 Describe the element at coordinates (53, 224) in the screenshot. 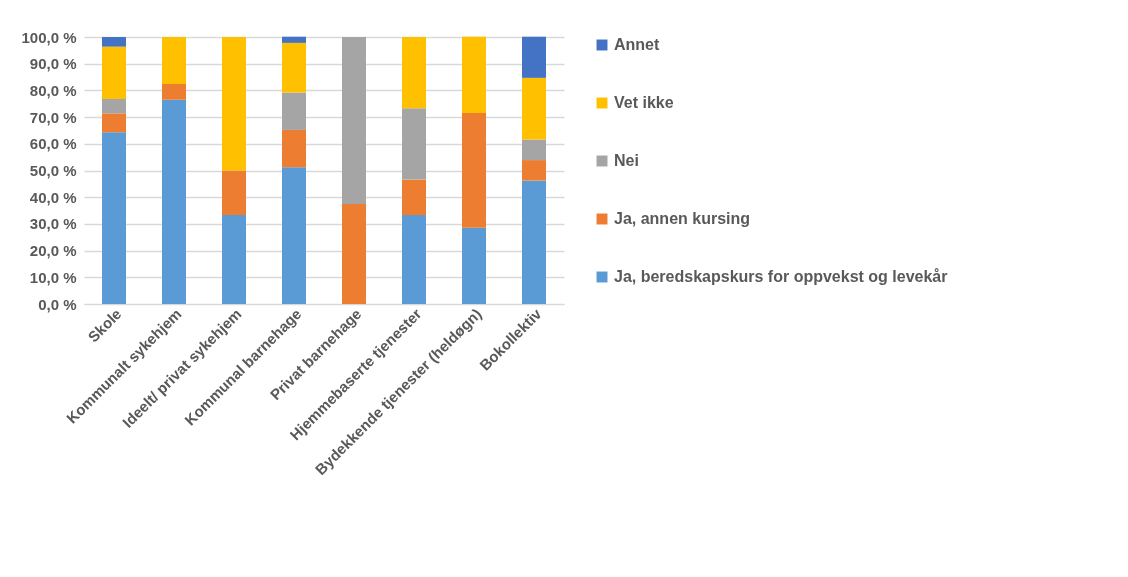

I see `y-tick-label: 30,0 %` at that location.